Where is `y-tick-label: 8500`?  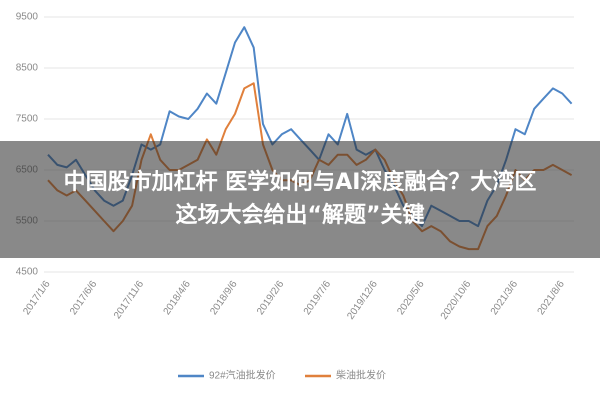
y-tick-label: 8500 is located at coordinates (27, 68).